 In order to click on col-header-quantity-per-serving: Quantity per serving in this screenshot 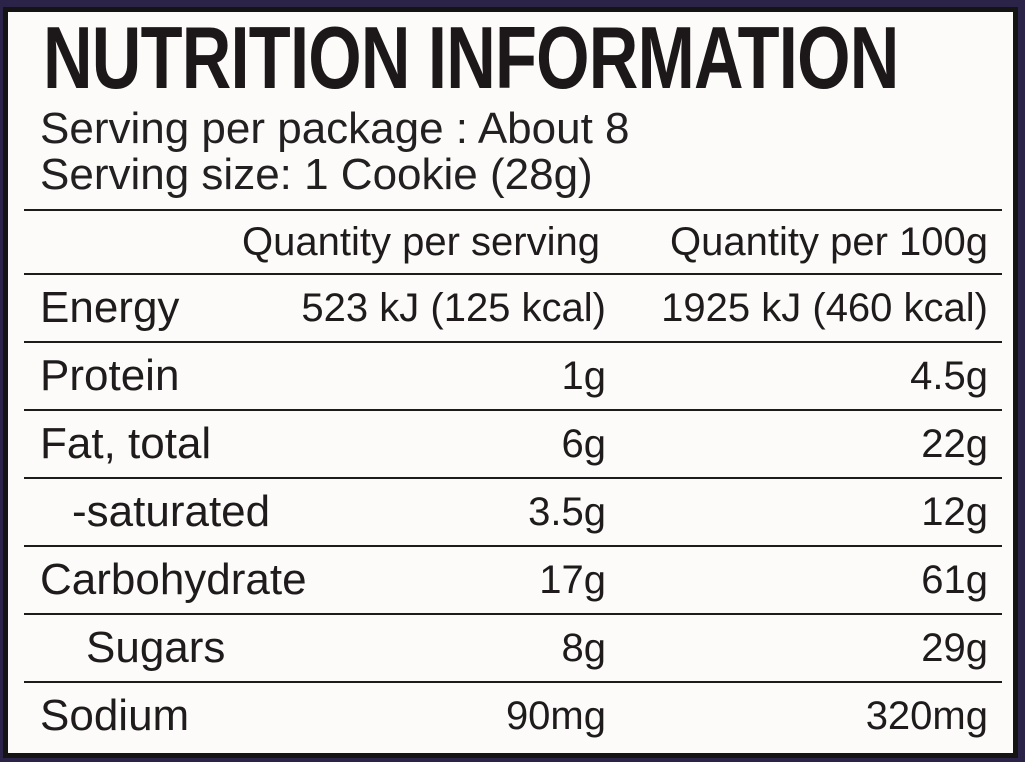, I will do `click(421, 241)`.